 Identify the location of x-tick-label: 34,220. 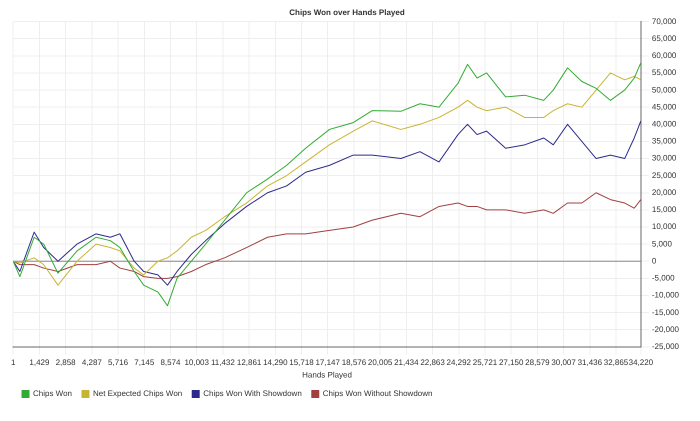
(641, 362).